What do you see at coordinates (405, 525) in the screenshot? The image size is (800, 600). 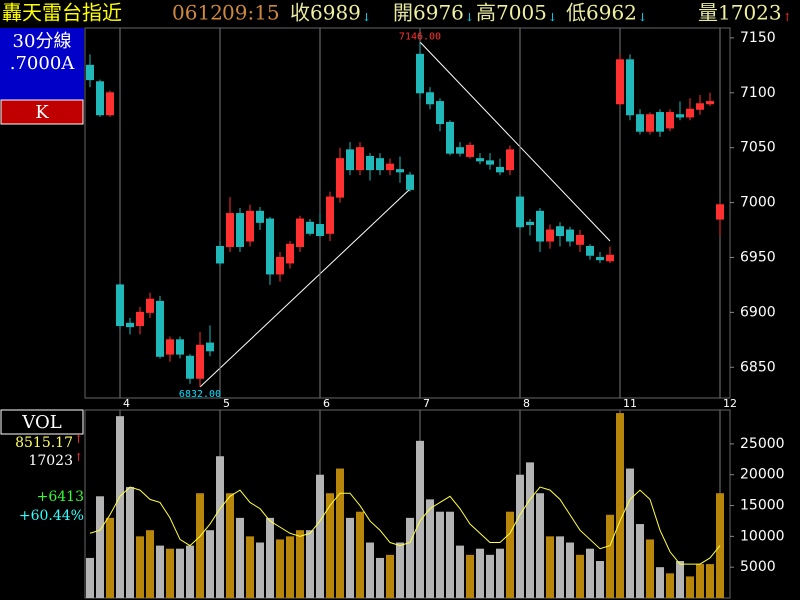 I see `volume-ma-line` at bounding box center [405, 525].